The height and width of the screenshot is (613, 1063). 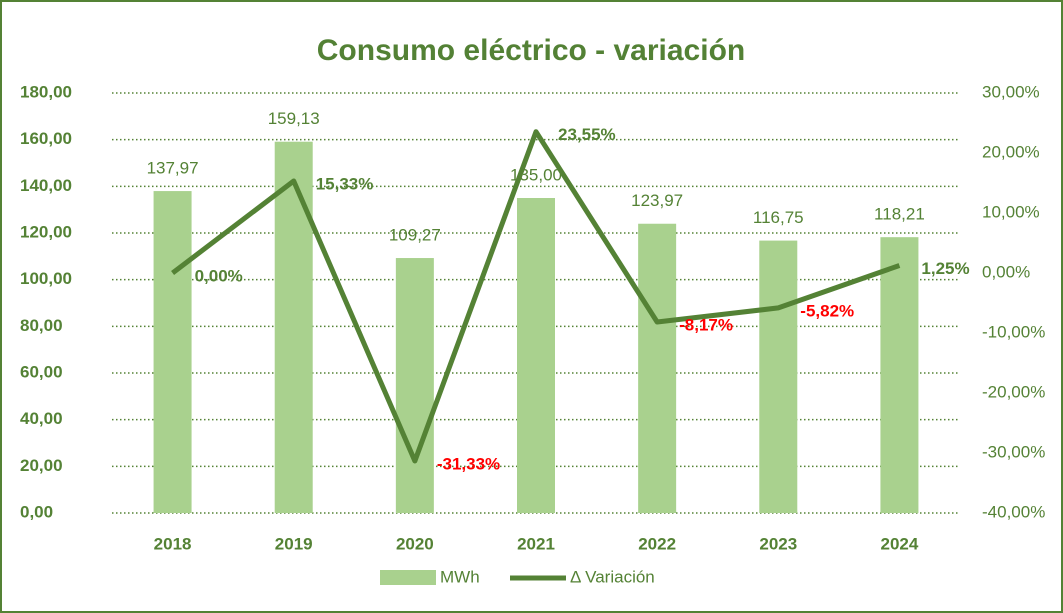 What do you see at coordinates (1013, 451) in the screenshot?
I see `y2-tick-label: -30,00%` at bounding box center [1013, 451].